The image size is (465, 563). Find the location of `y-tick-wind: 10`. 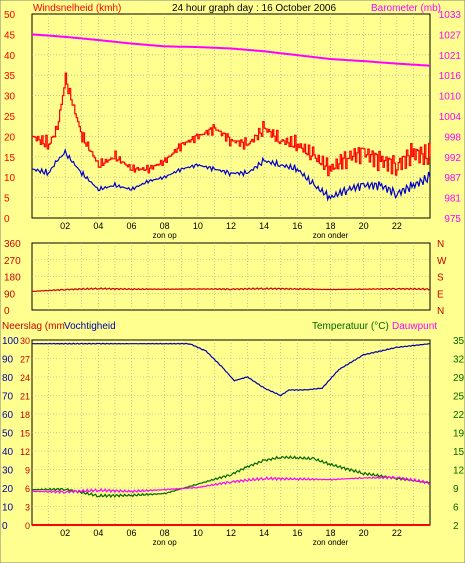

y-tick-wind: 10 is located at coordinates (10, 178).